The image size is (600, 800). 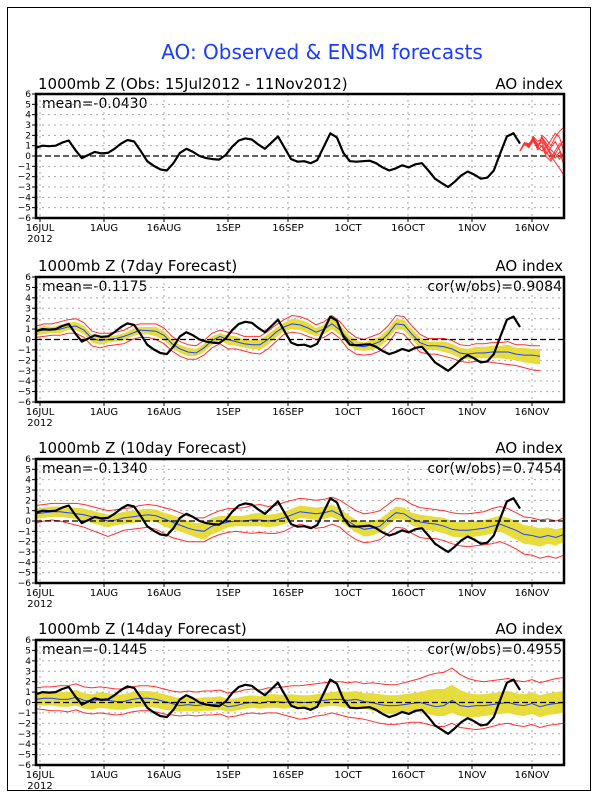 What do you see at coordinates (94, 287) in the screenshot?
I see `mean-label: mean=-0.1175` at bounding box center [94, 287].